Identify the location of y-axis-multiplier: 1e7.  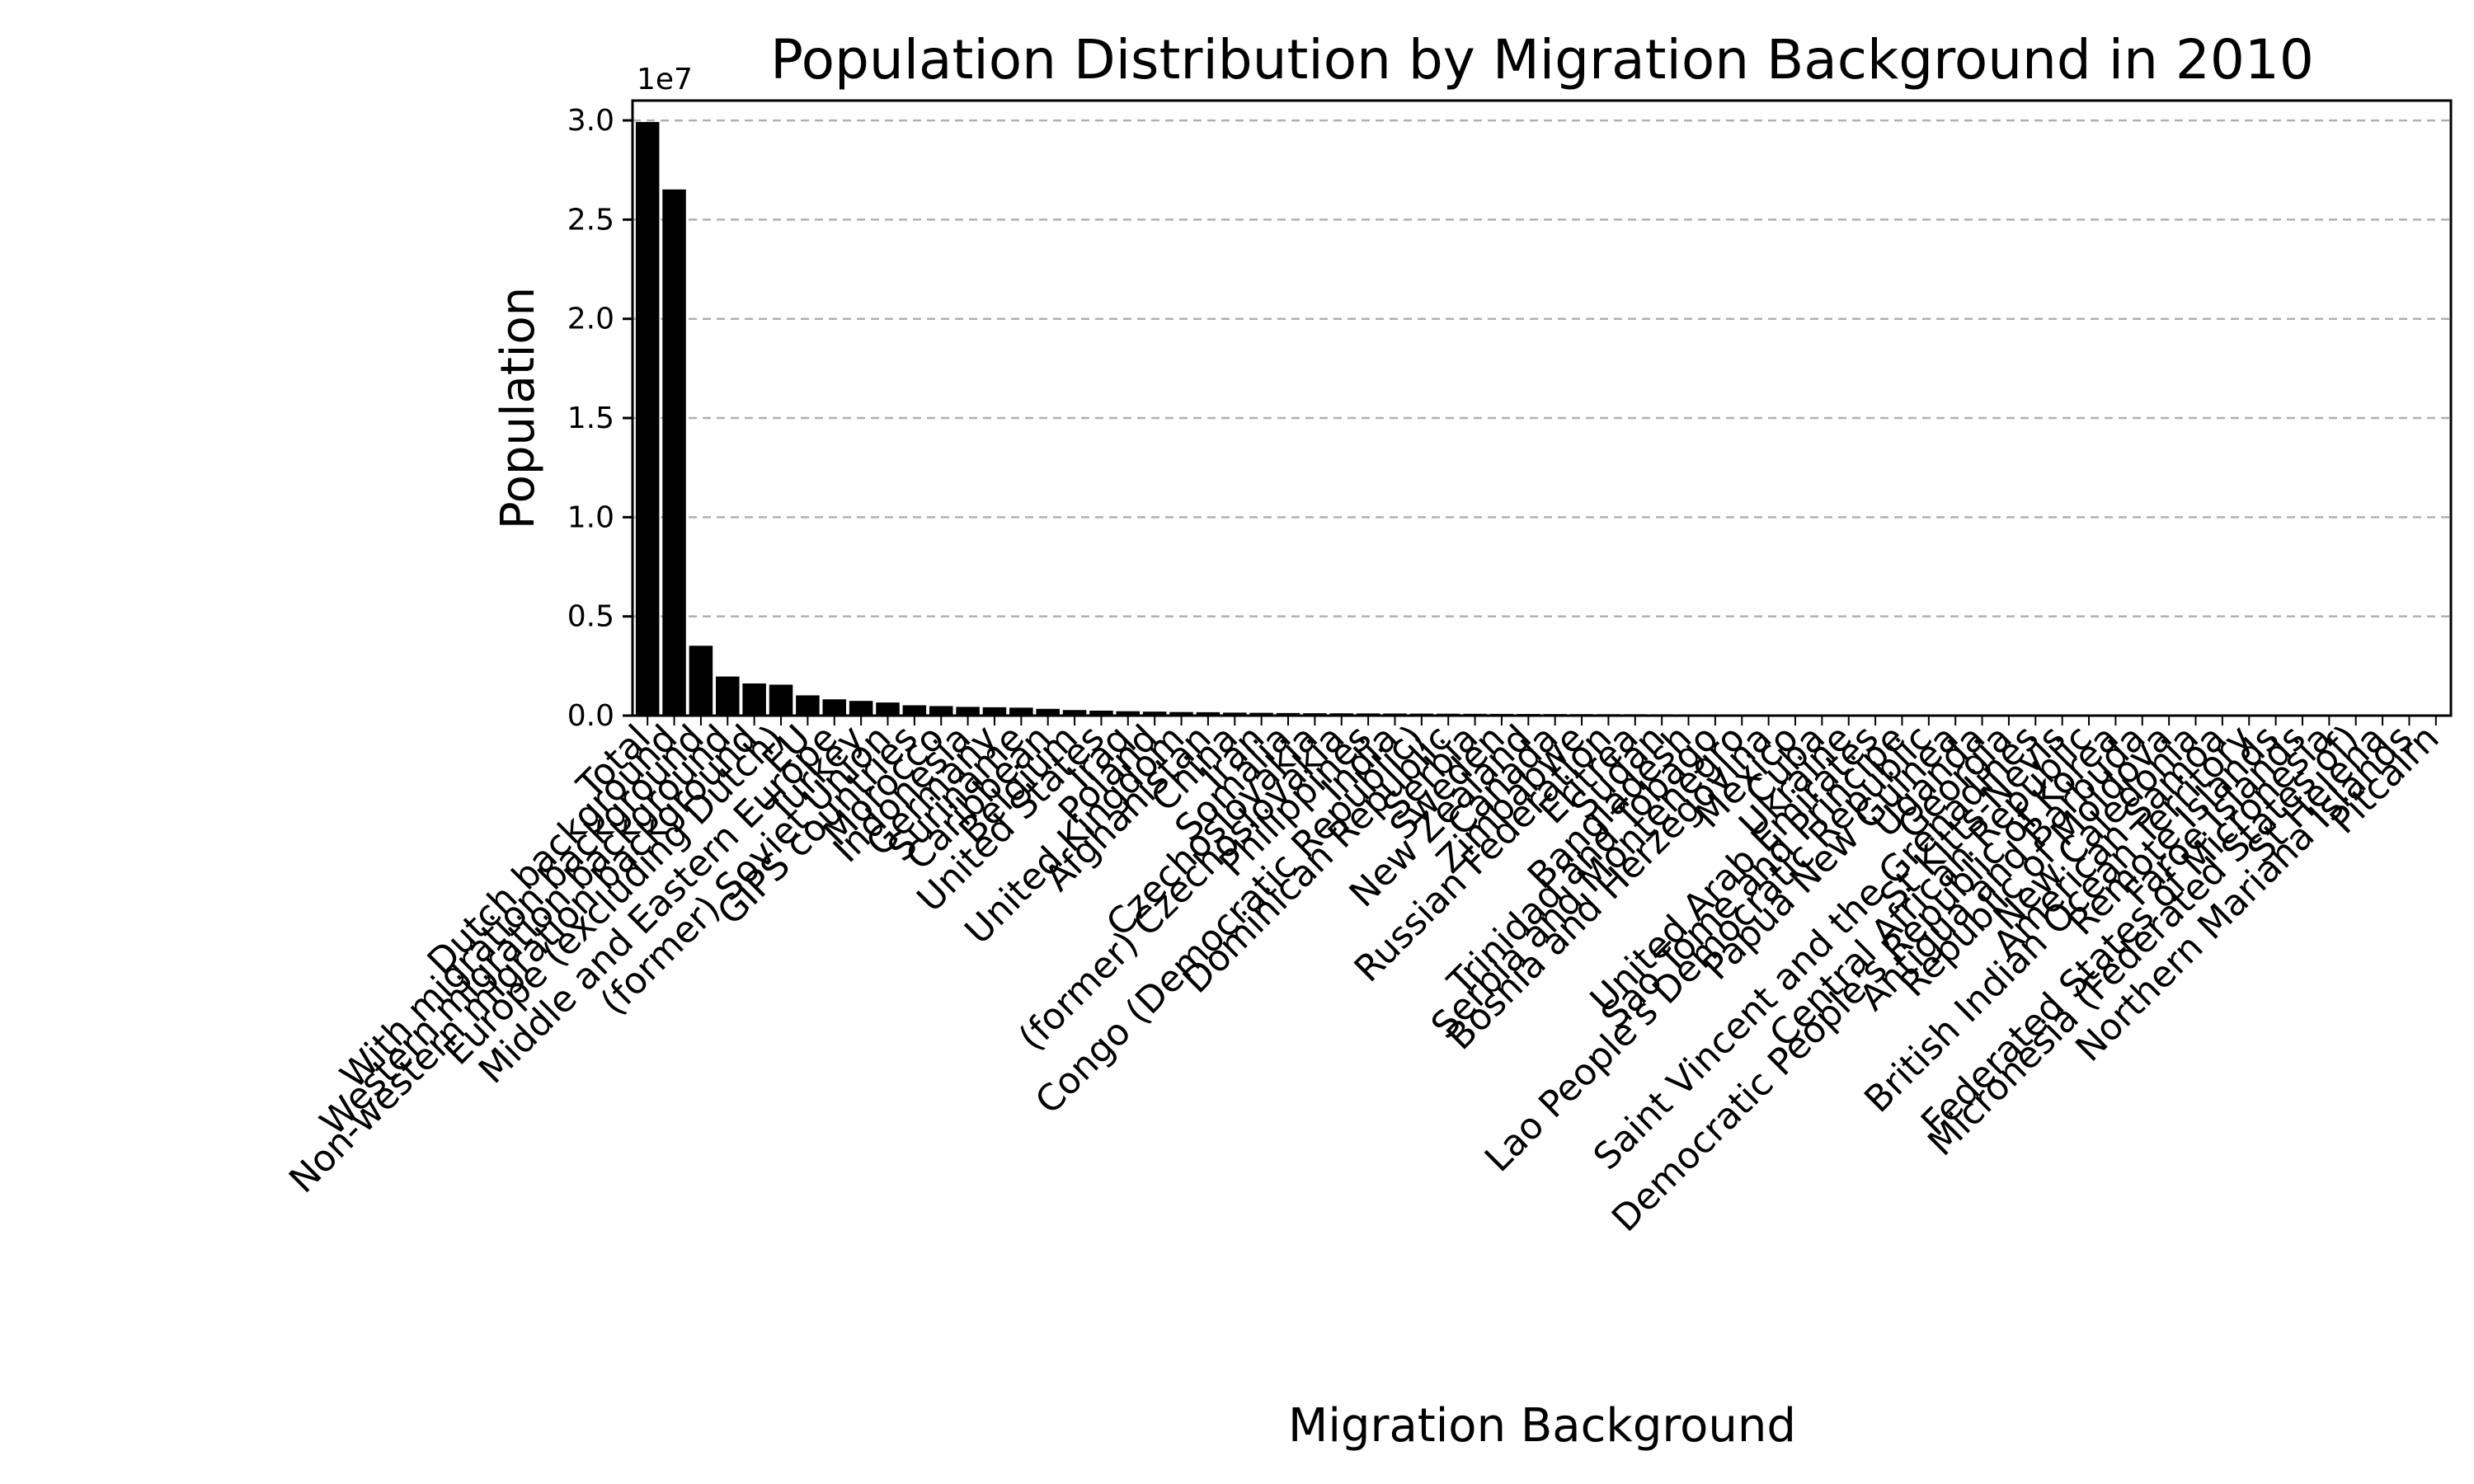
(665, 79).